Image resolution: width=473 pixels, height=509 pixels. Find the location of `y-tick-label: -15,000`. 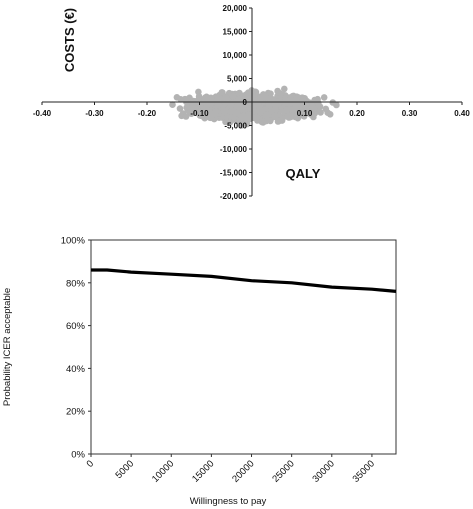

y-tick-label: -15,000 is located at coordinates (234, 173).